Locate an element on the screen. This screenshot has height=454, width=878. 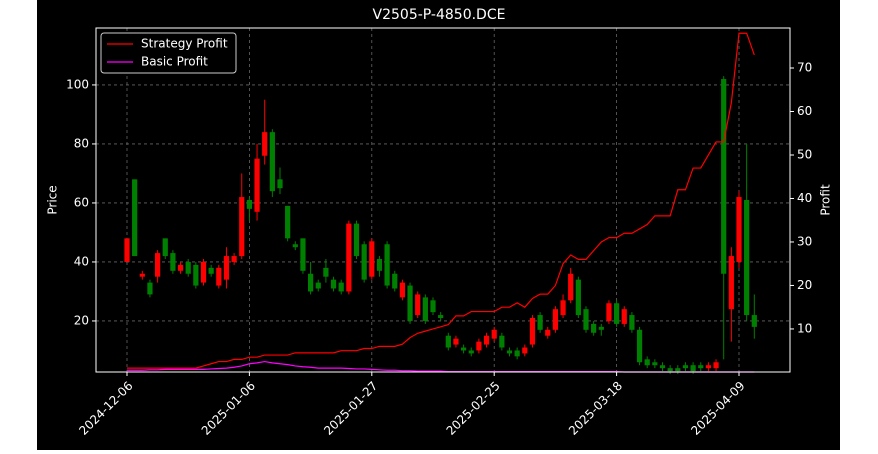
y2-tick-label: 60 is located at coordinates (804, 111).